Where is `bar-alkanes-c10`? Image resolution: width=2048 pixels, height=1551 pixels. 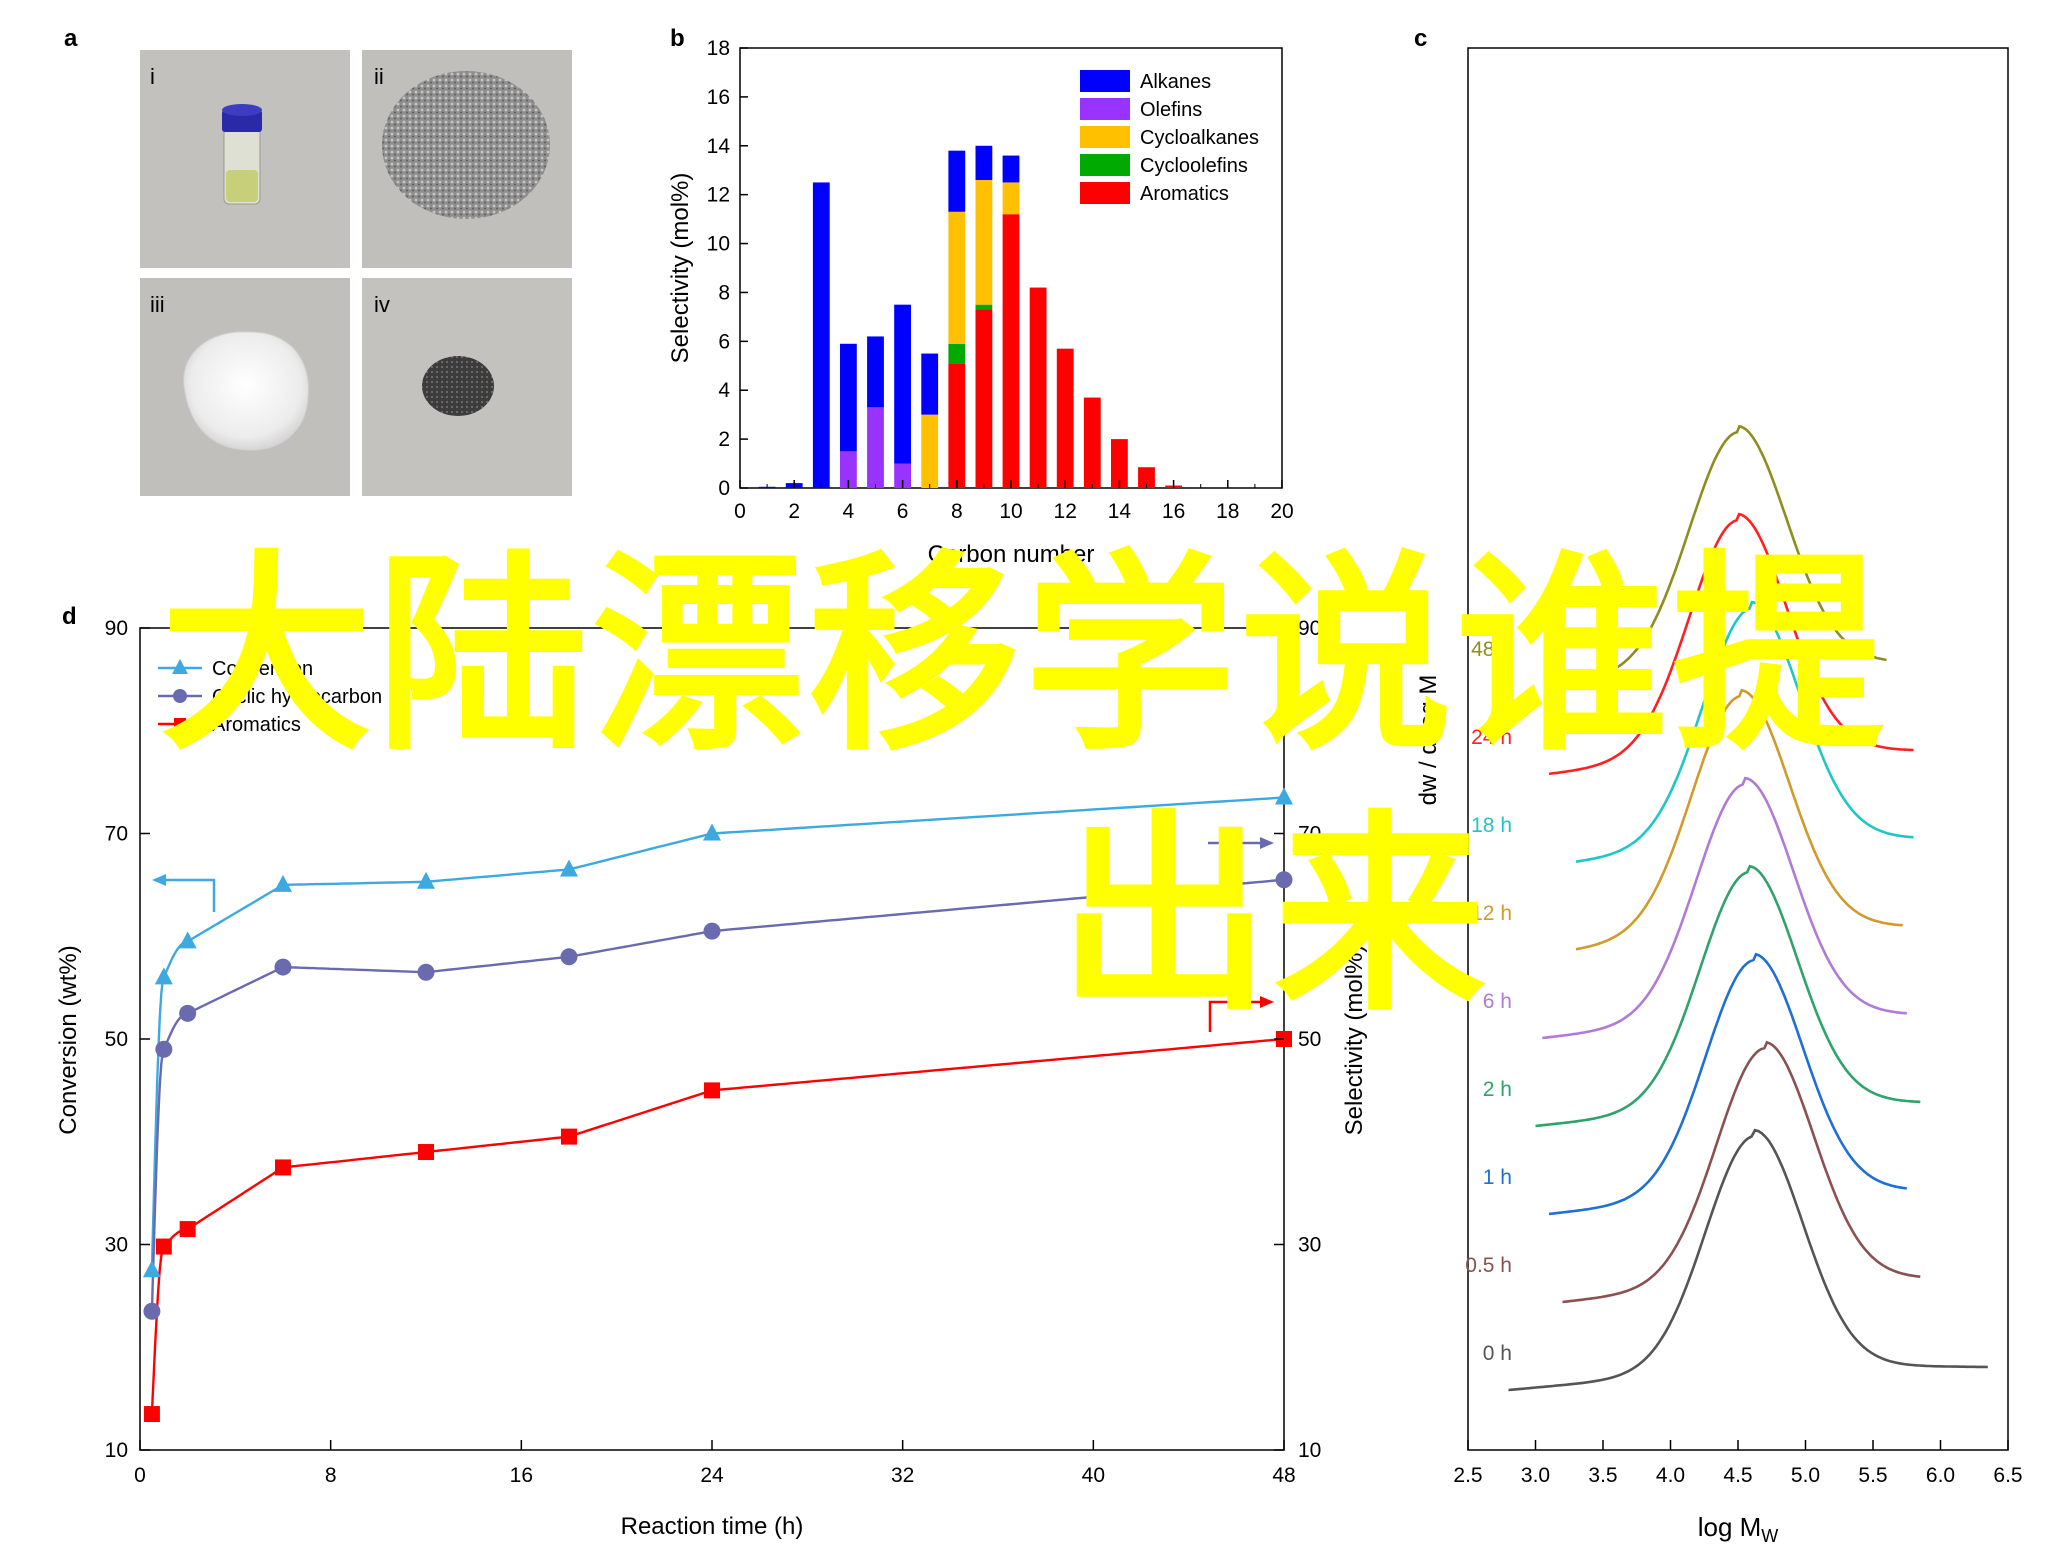 bar-alkanes-c10 is located at coordinates (1011, 169).